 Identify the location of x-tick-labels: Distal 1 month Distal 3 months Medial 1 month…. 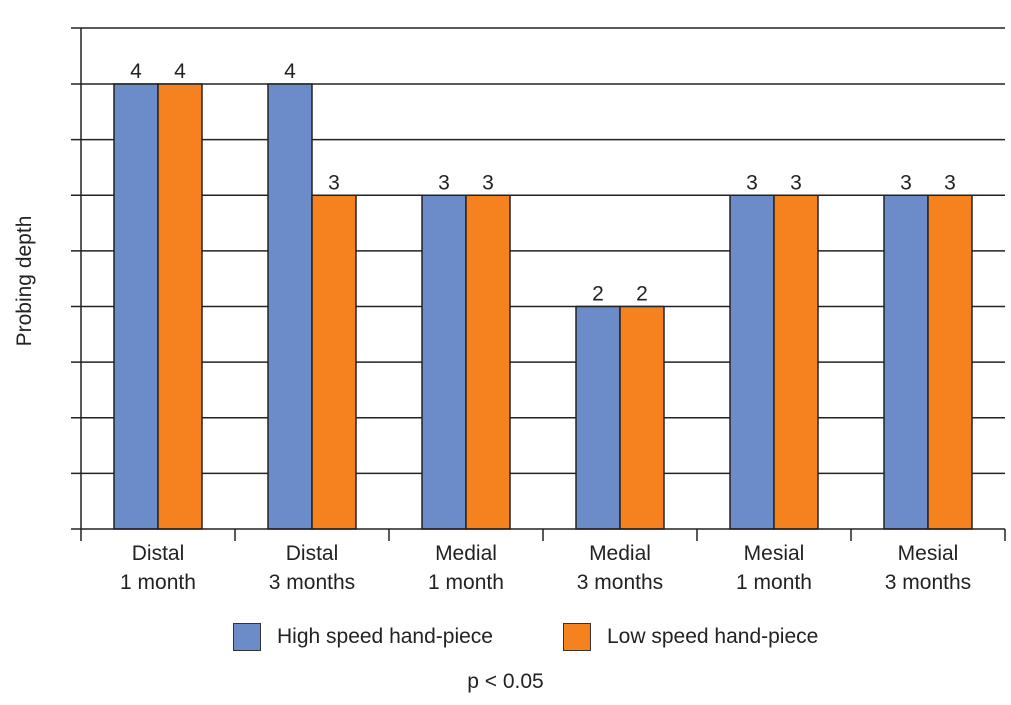
(545, 568).